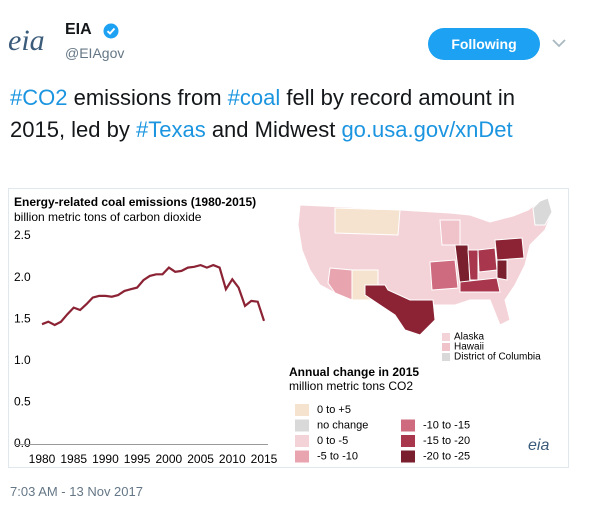 This screenshot has width=604, height=510. What do you see at coordinates (22, 318) in the screenshot?
I see `y-tick-label: 1.5` at bounding box center [22, 318].